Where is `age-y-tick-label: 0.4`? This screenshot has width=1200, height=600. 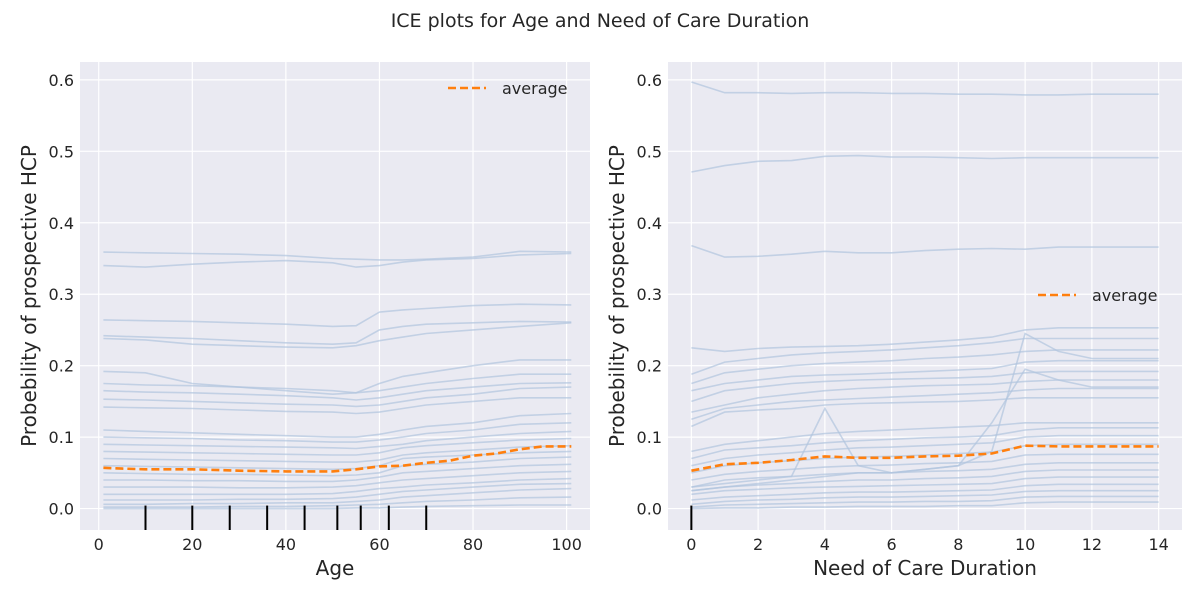
age-y-tick-label: 0.4 is located at coordinates (61, 223).